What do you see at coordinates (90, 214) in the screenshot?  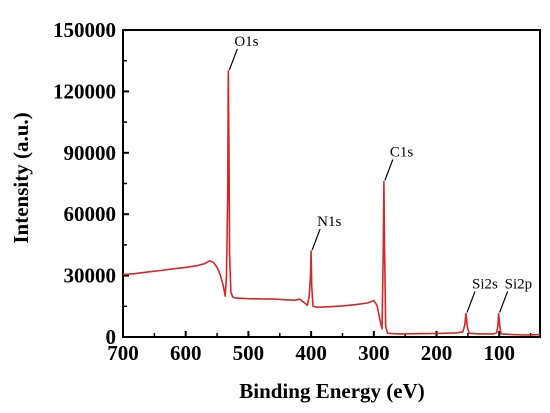 I see `y-tick-label: 60000` at bounding box center [90, 214].